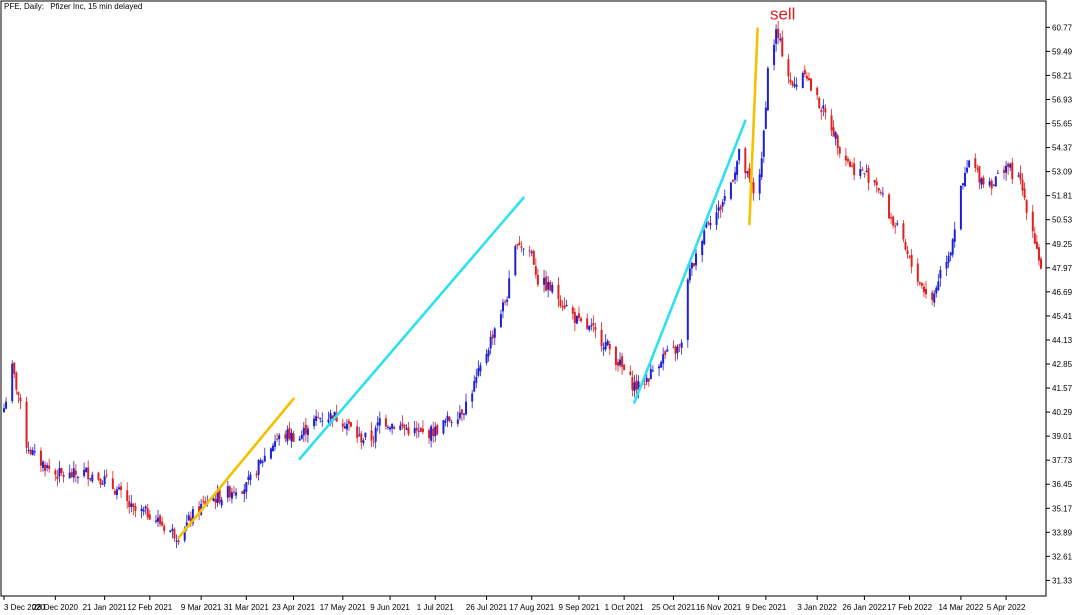 The image size is (1080, 615). I want to click on x-tick-label: 16 Nov 2021, so click(719, 607).